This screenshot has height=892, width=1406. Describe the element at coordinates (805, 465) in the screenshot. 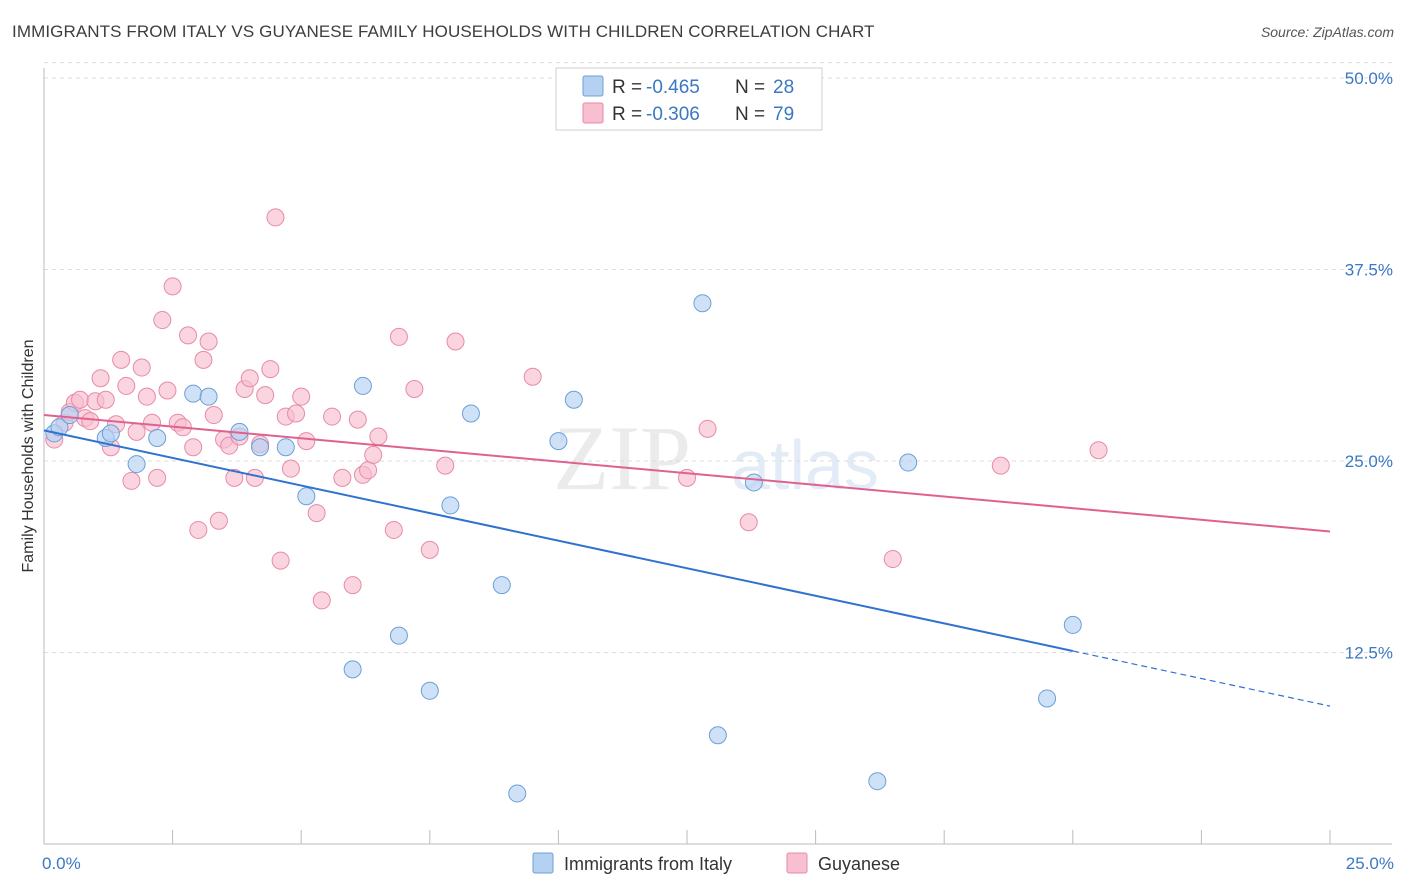

I see `watermark-atlas: atlas` at that location.